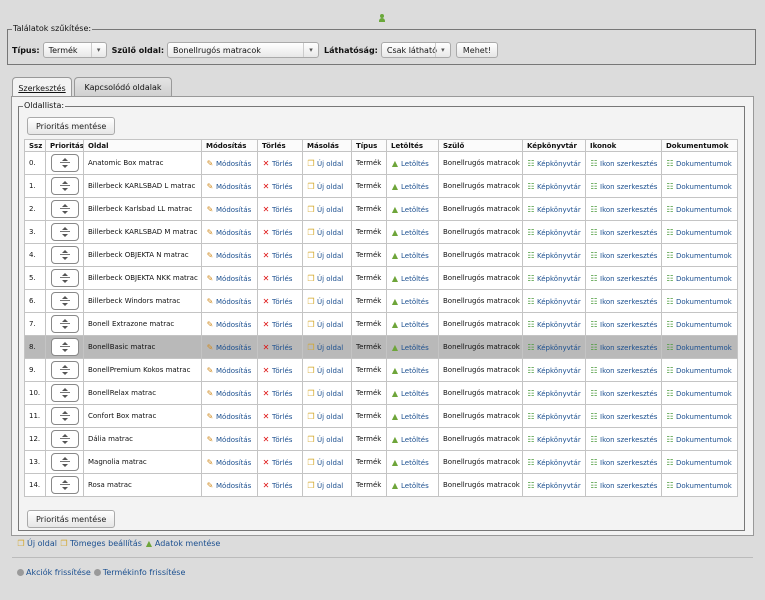 The height and width of the screenshot is (600, 765). I want to click on tab-related-pages: Kapcsolódó oldalak, so click(123, 87).